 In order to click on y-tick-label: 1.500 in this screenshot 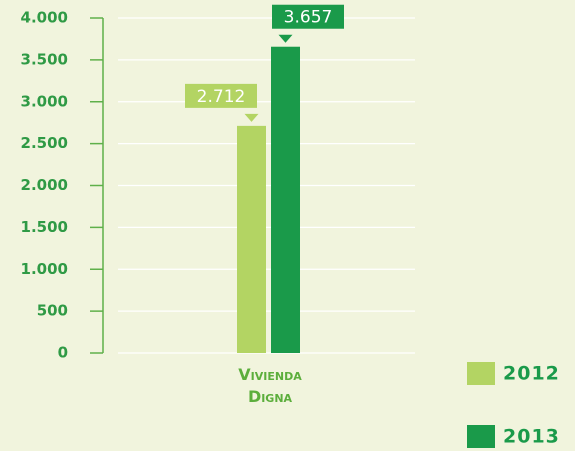, I will do `click(44, 227)`.